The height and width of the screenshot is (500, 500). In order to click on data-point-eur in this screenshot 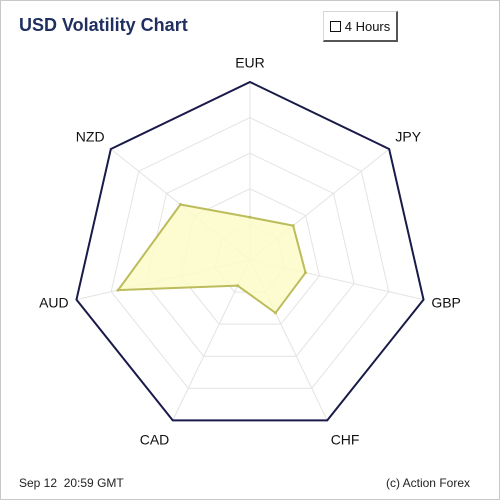, I will do `click(250, 217)`.